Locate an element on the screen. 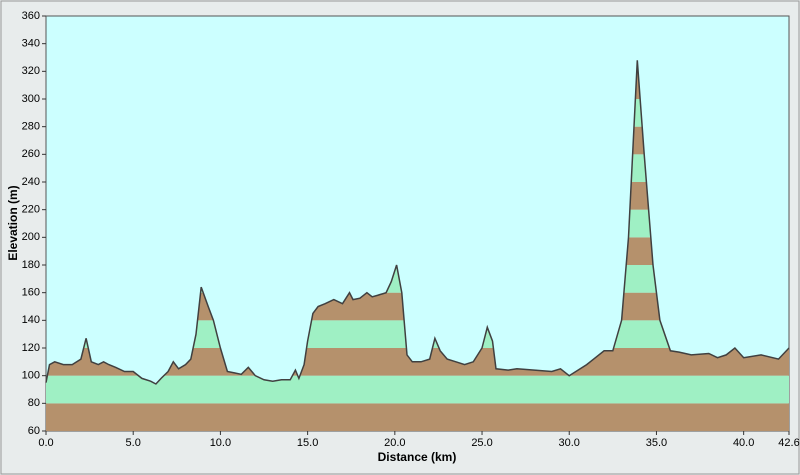 Image resolution: width=800 pixels, height=475 pixels. x-tick-label: 30.0 is located at coordinates (569, 443).